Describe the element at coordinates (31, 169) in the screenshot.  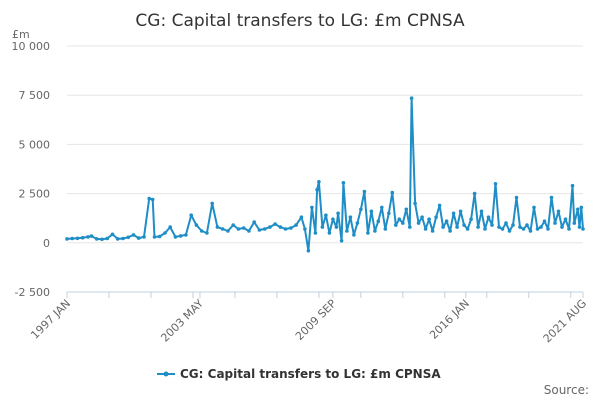
I see `y-axis-ticks: -2 500 0 2 500 5 000 7 500 10 000` at that location.